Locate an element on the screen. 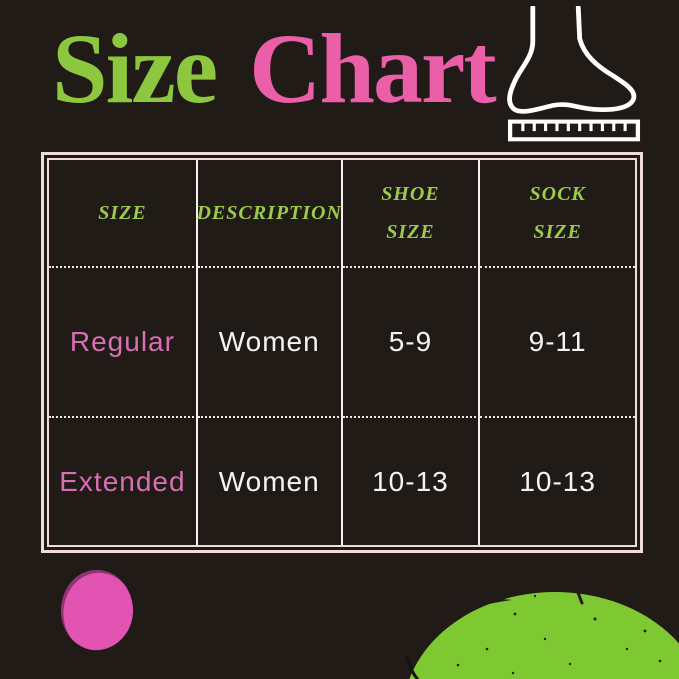  shoe-size-value: 5-9 is located at coordinates (410, 341).